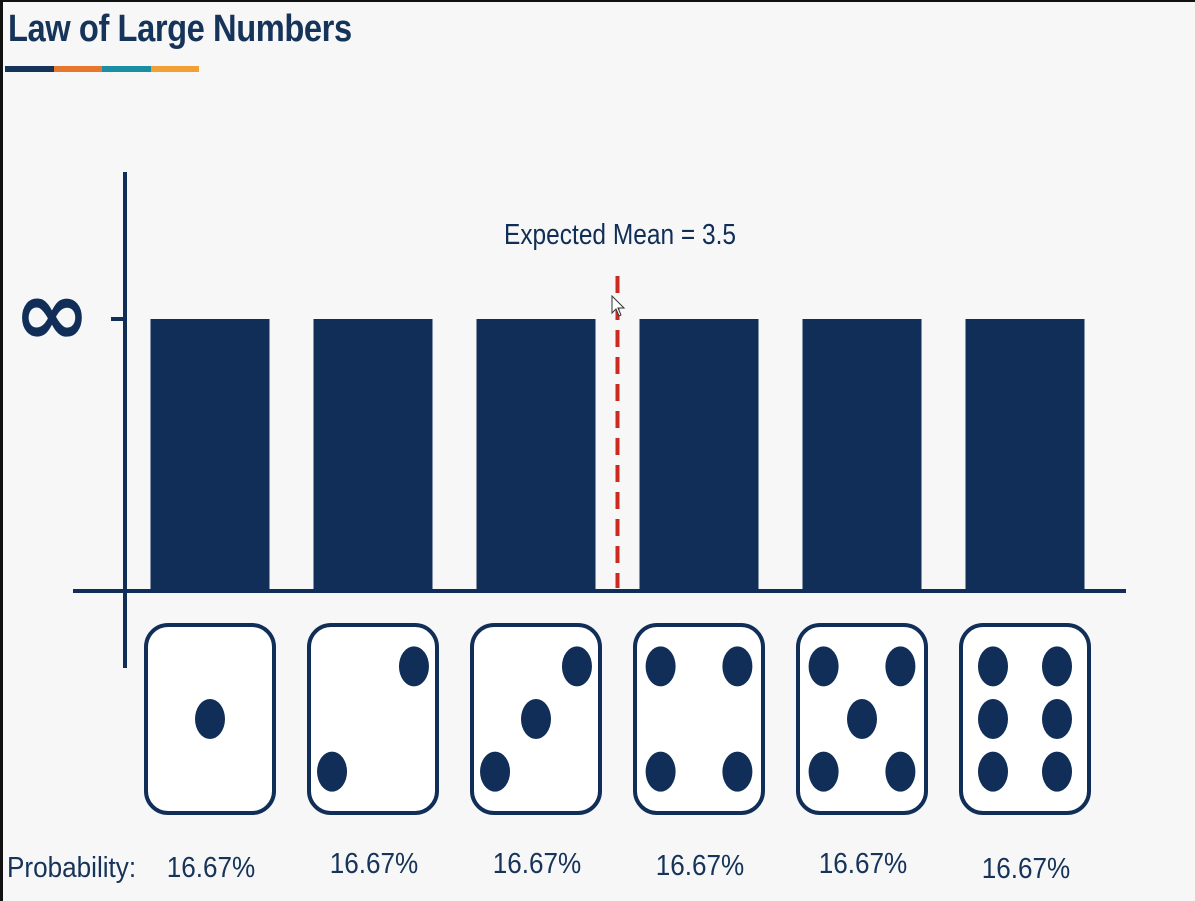 This screenshot has height=901, width=1195. I want to click on die-6-icon, so click(1025, 719).